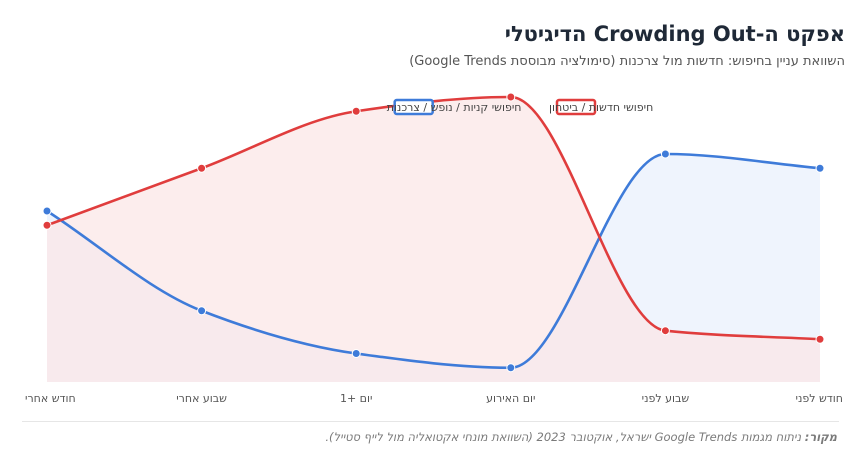 This screenshot has height=458, width=861. Describe the element at coordinates (674, 34) in the screenshot. I see `chart-title: אפקט ה-Crowding Out הדיגיטלי` at that location.